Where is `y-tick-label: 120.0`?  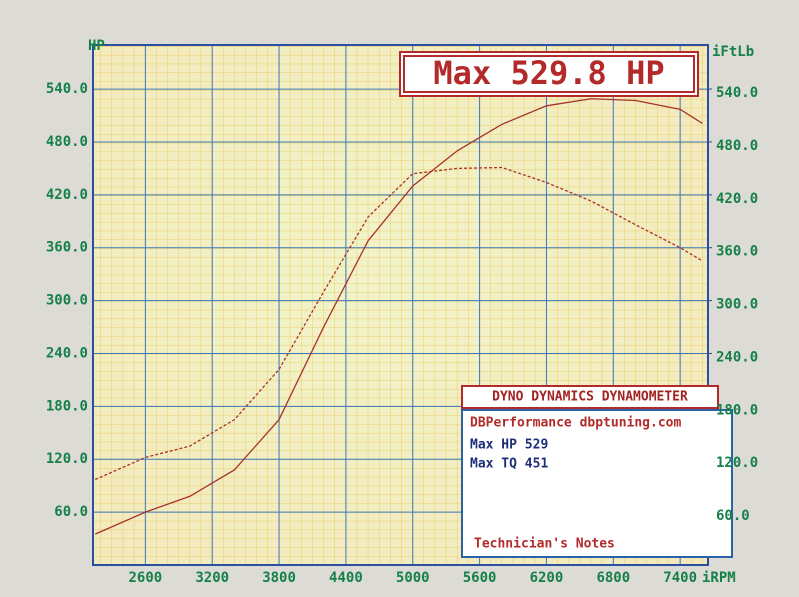 y-tick-label: 120.0 is located at coordinates (67, 459).